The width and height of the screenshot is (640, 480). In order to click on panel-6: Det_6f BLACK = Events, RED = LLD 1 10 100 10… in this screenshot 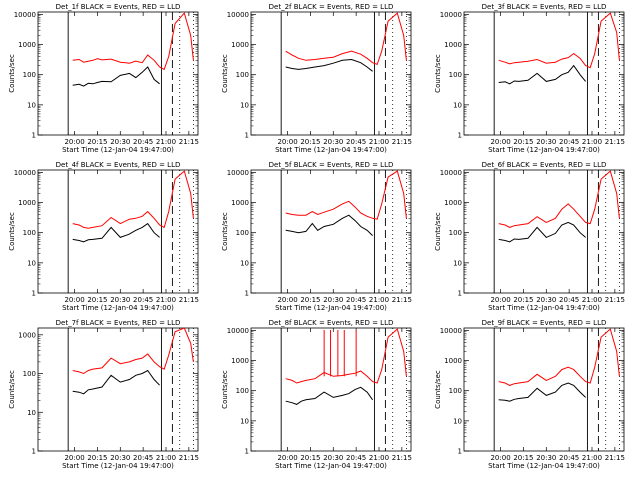, I will do `click(529, 236)`.